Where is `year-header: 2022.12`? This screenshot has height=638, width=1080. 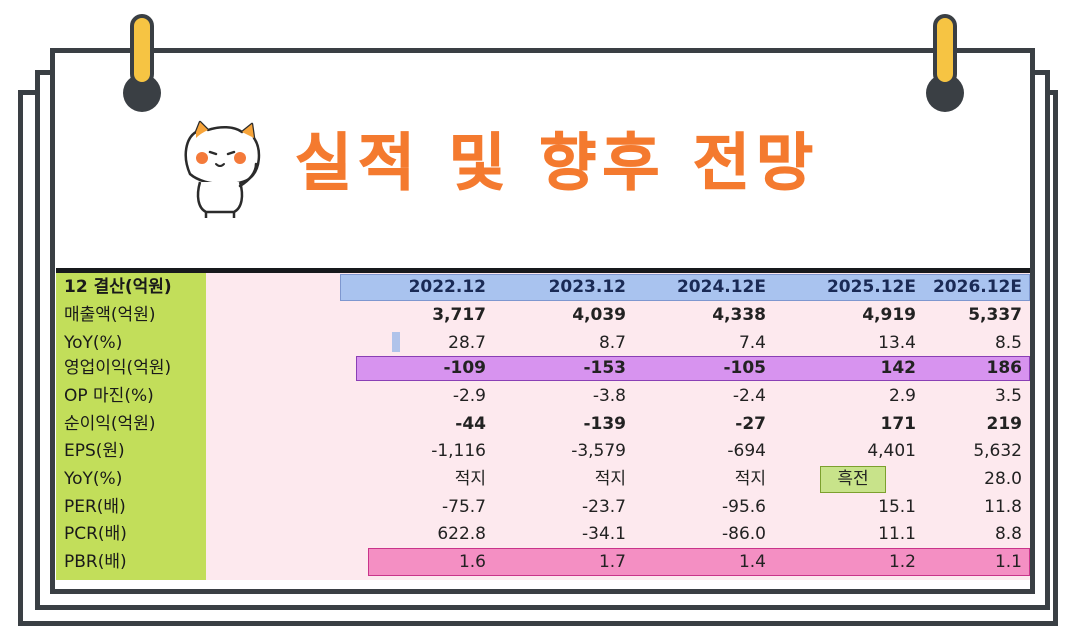
year-header: 2022.12 is located at coordinates (447, 287).